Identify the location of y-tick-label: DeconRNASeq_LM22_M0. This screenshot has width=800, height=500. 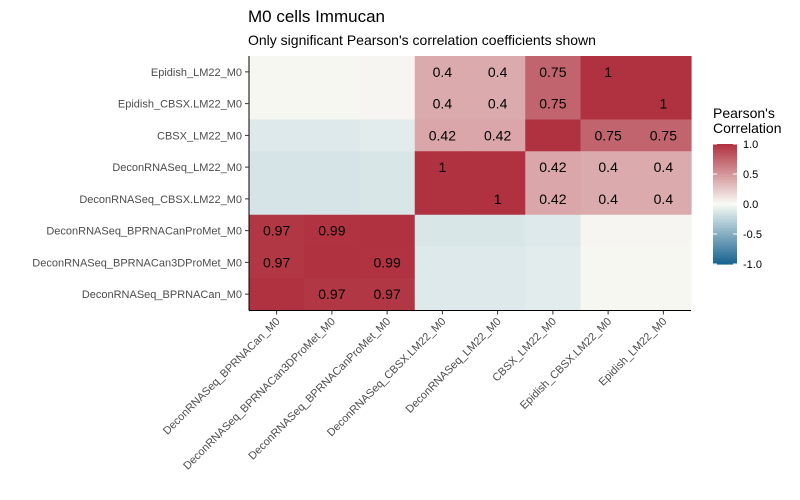
(177, 168).